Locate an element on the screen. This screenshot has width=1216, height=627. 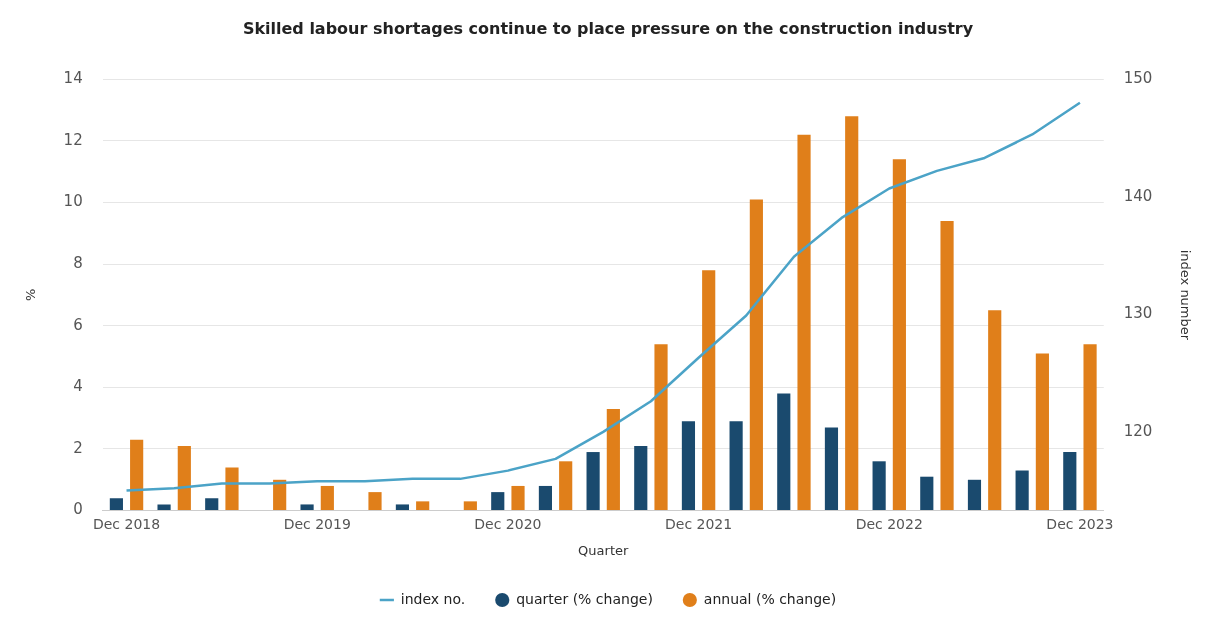
y-tick-label: 2 is located at coordinates (78, 447).